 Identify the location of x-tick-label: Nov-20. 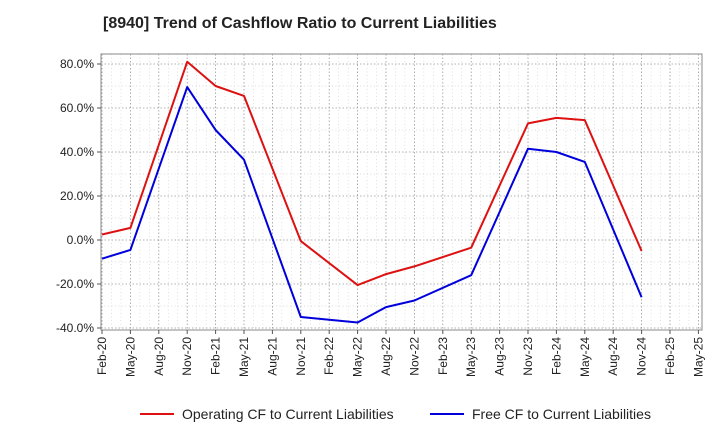
(187, 356).